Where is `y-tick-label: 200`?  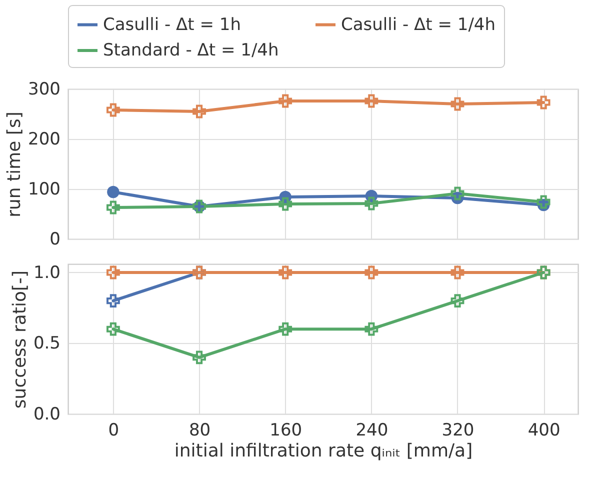
y-tick-label: 200 is located at coordinates (44, 140).